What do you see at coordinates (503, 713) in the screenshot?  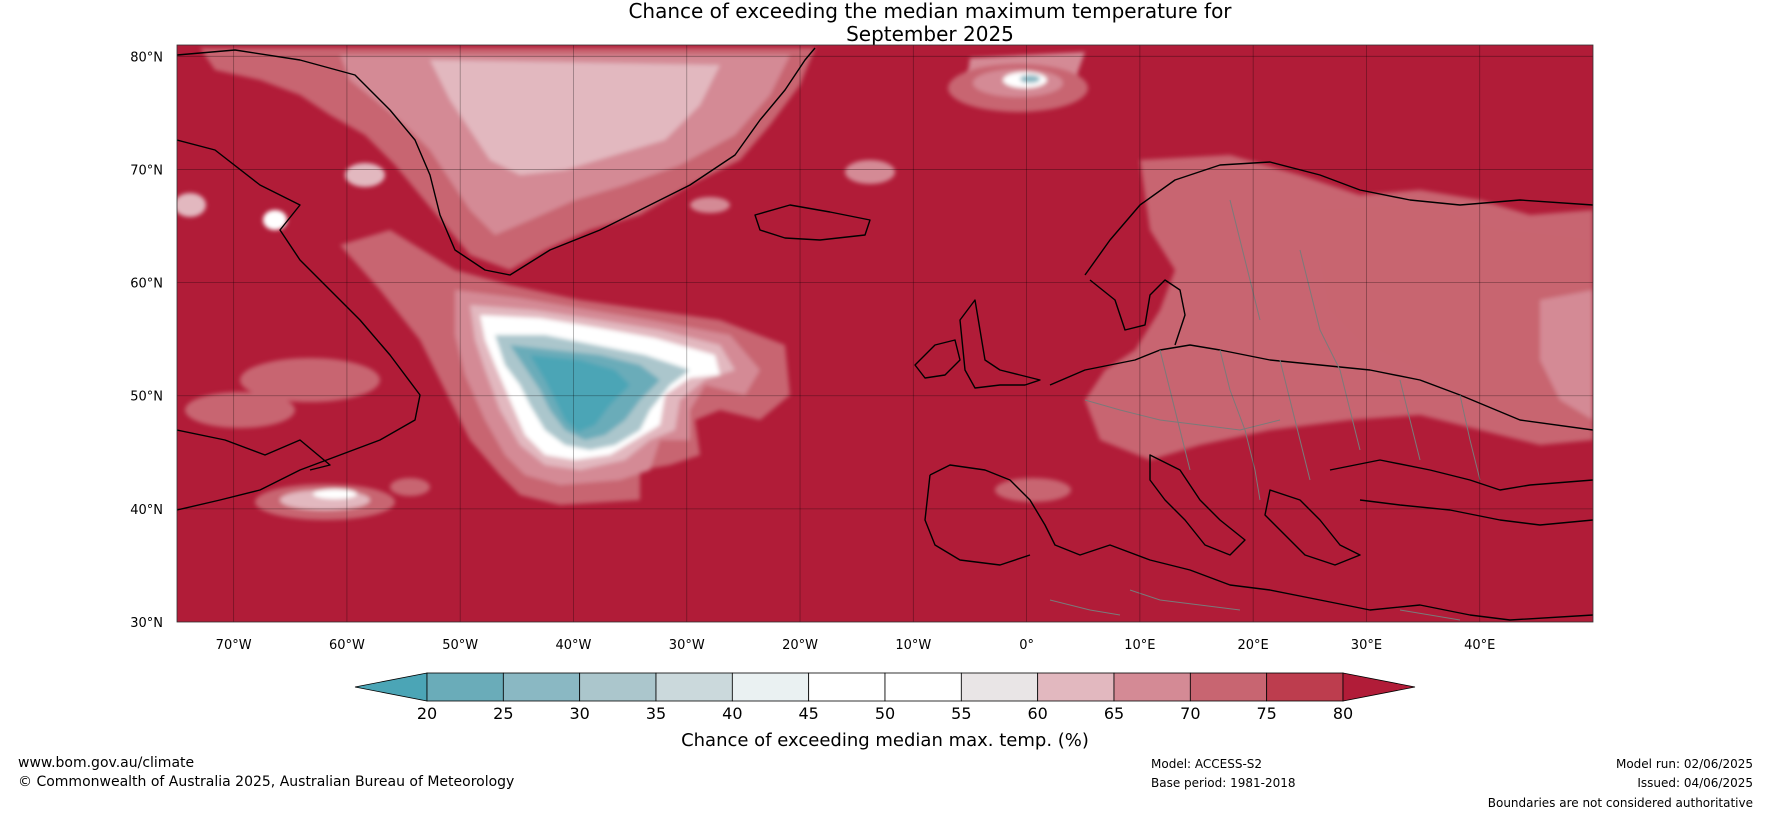 I see `colorbar-tick-label: 25` at bounding box center [503, 713].